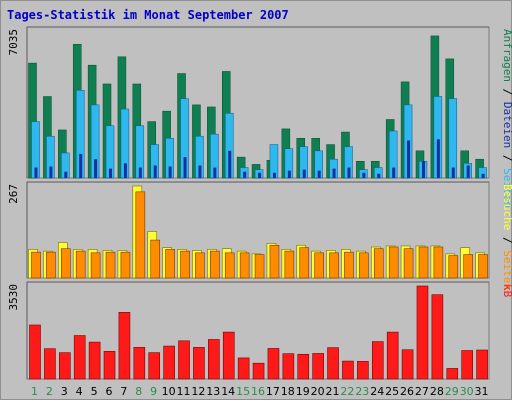 This screenshot has height=401, width=512. Describe the element at coordinates (183, 391) in the screenshot. I see `day-label: 11` at that location.